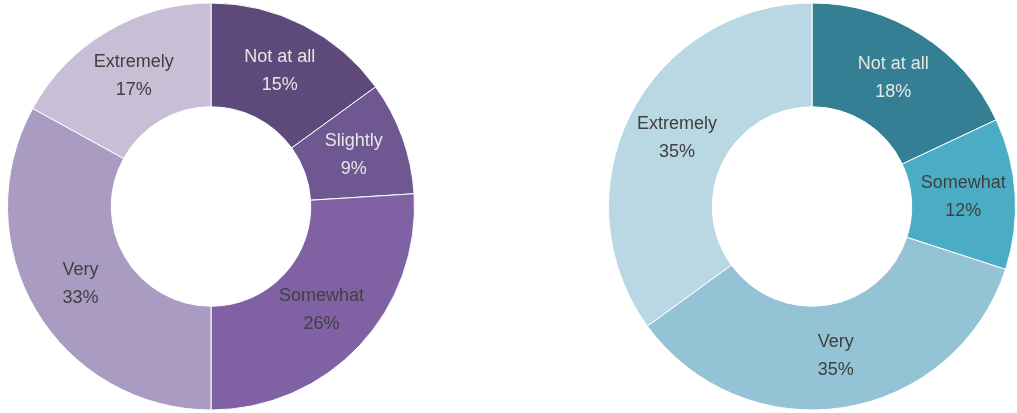 The height and width of the screenshot is (413, 1017). I want to click on slice-label: Slightly, so click(353, 140).